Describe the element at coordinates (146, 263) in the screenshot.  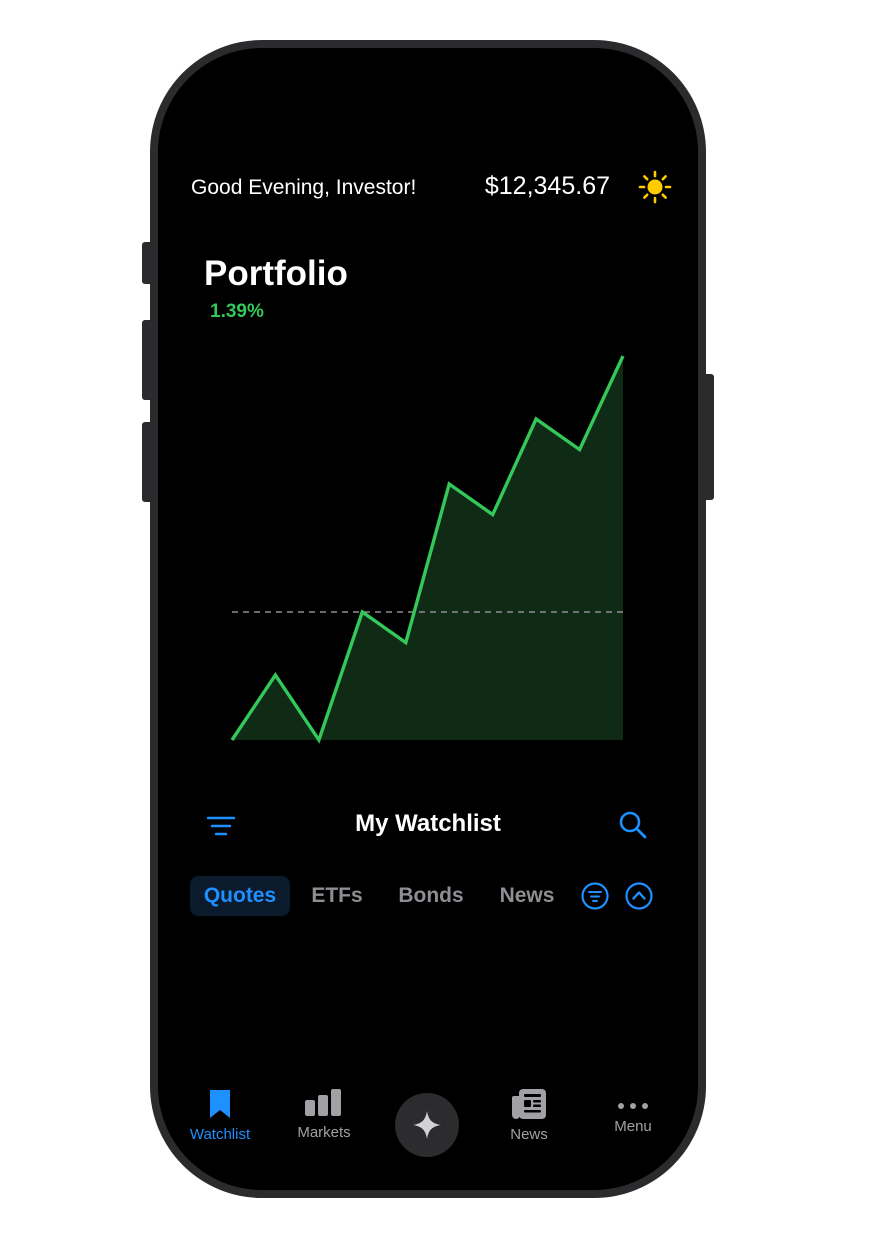
I see `action-button` at that location.